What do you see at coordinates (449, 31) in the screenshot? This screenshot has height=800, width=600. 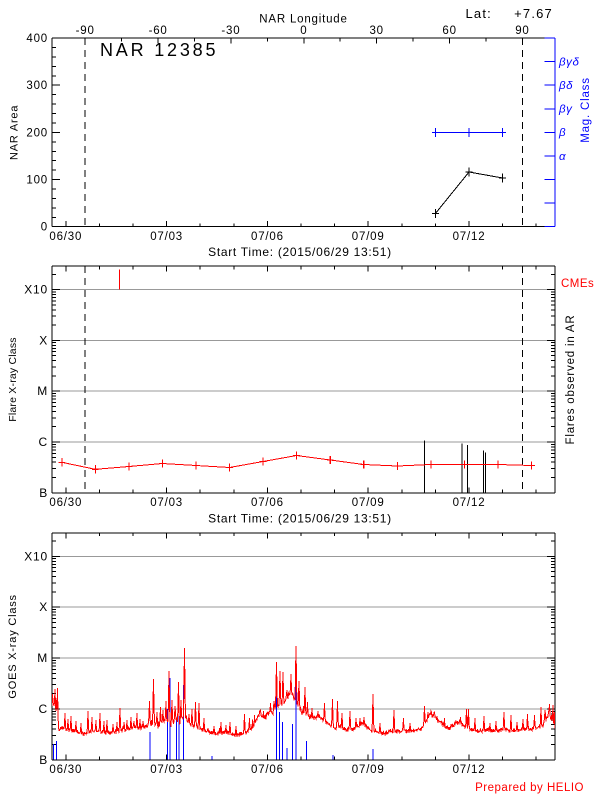 I see `svg-text: 60` at bounding box center [449, 31].